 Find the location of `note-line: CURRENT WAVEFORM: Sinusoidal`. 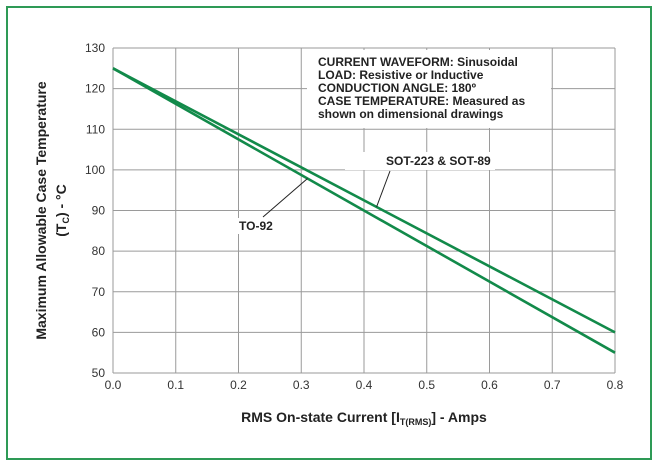

note-line: CURRENT WAVEFORM: Sinusoidal is located at coordinates (418, 62).